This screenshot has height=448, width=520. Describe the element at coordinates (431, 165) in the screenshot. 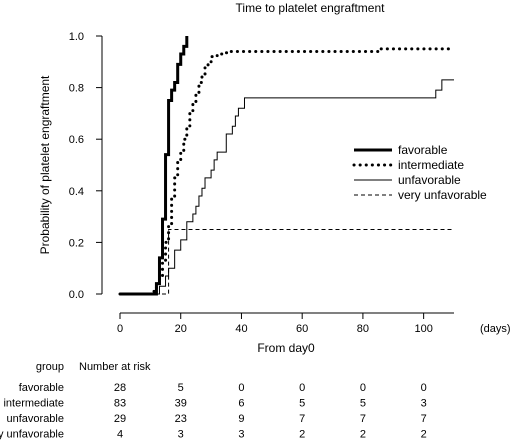

I see `legend-label: intermediate` at that location.